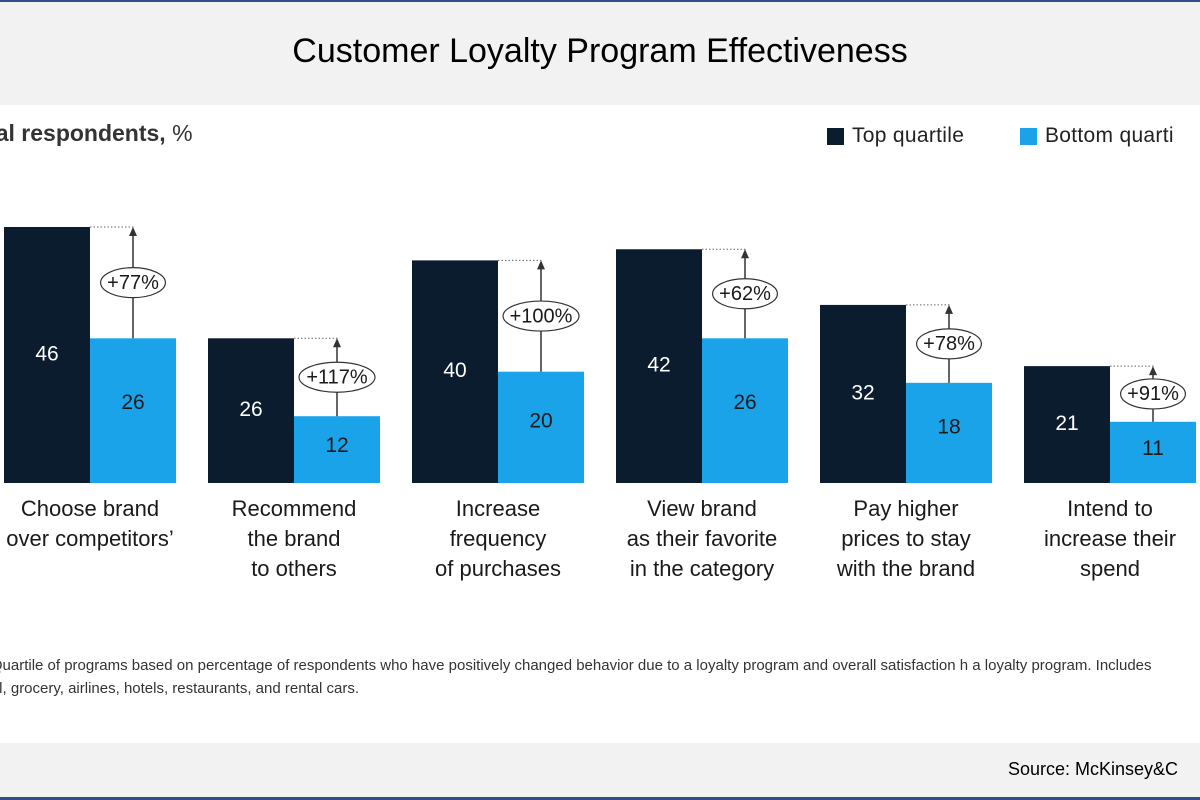 The height and width of the screenshot is (800, 1200). What do you see at coordinates (948, 426) in the screenshot?
I see `data-label-bottom: 18` at bounding box center [948, 426].